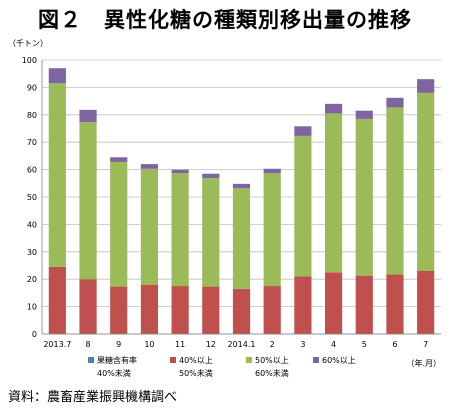 This screenshot has width=450, height=410. Describe the element at coordinates (272, 344) in the screenshot. I see `x-tick-label: 2` at that location.